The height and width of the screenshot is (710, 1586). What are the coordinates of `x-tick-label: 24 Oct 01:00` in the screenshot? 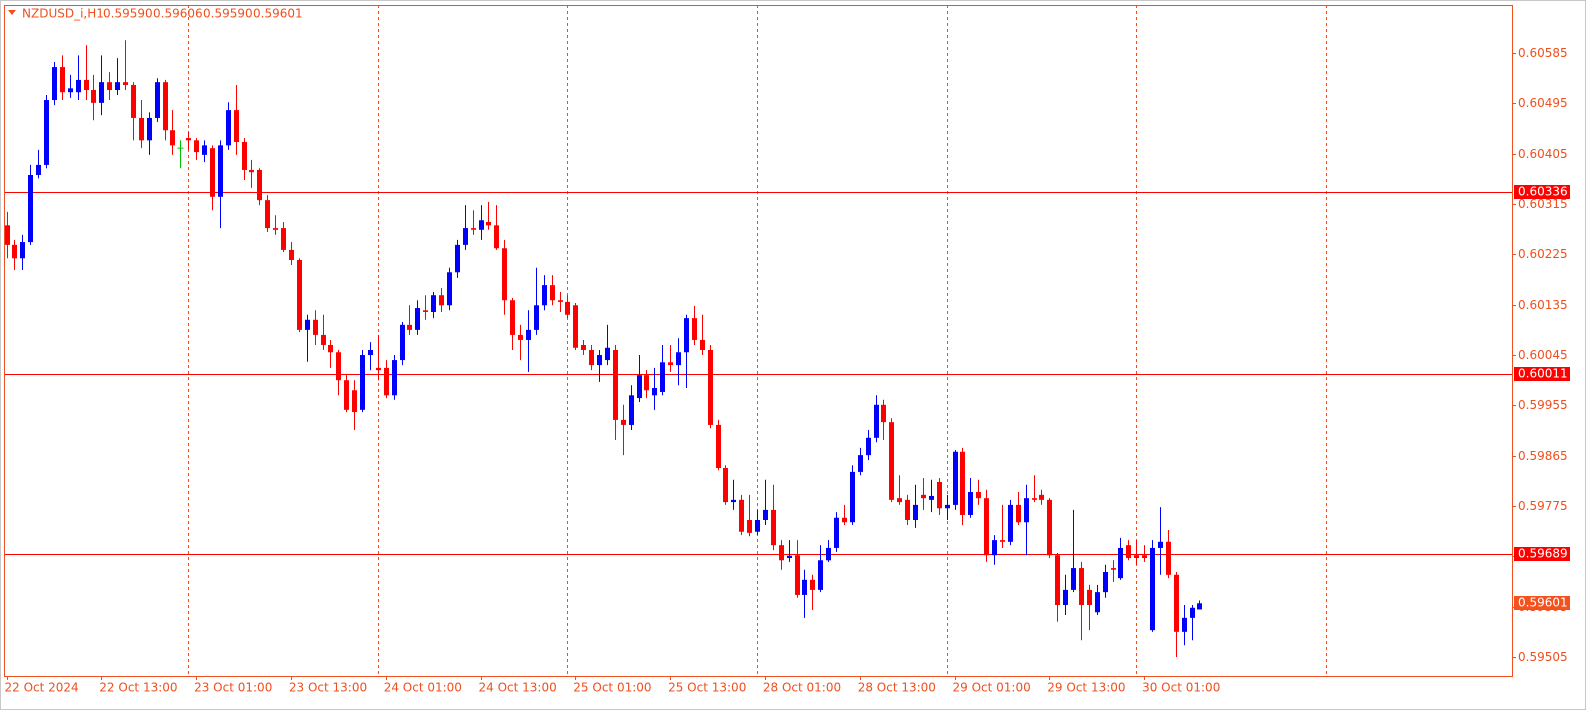 It's located at (423, 688).